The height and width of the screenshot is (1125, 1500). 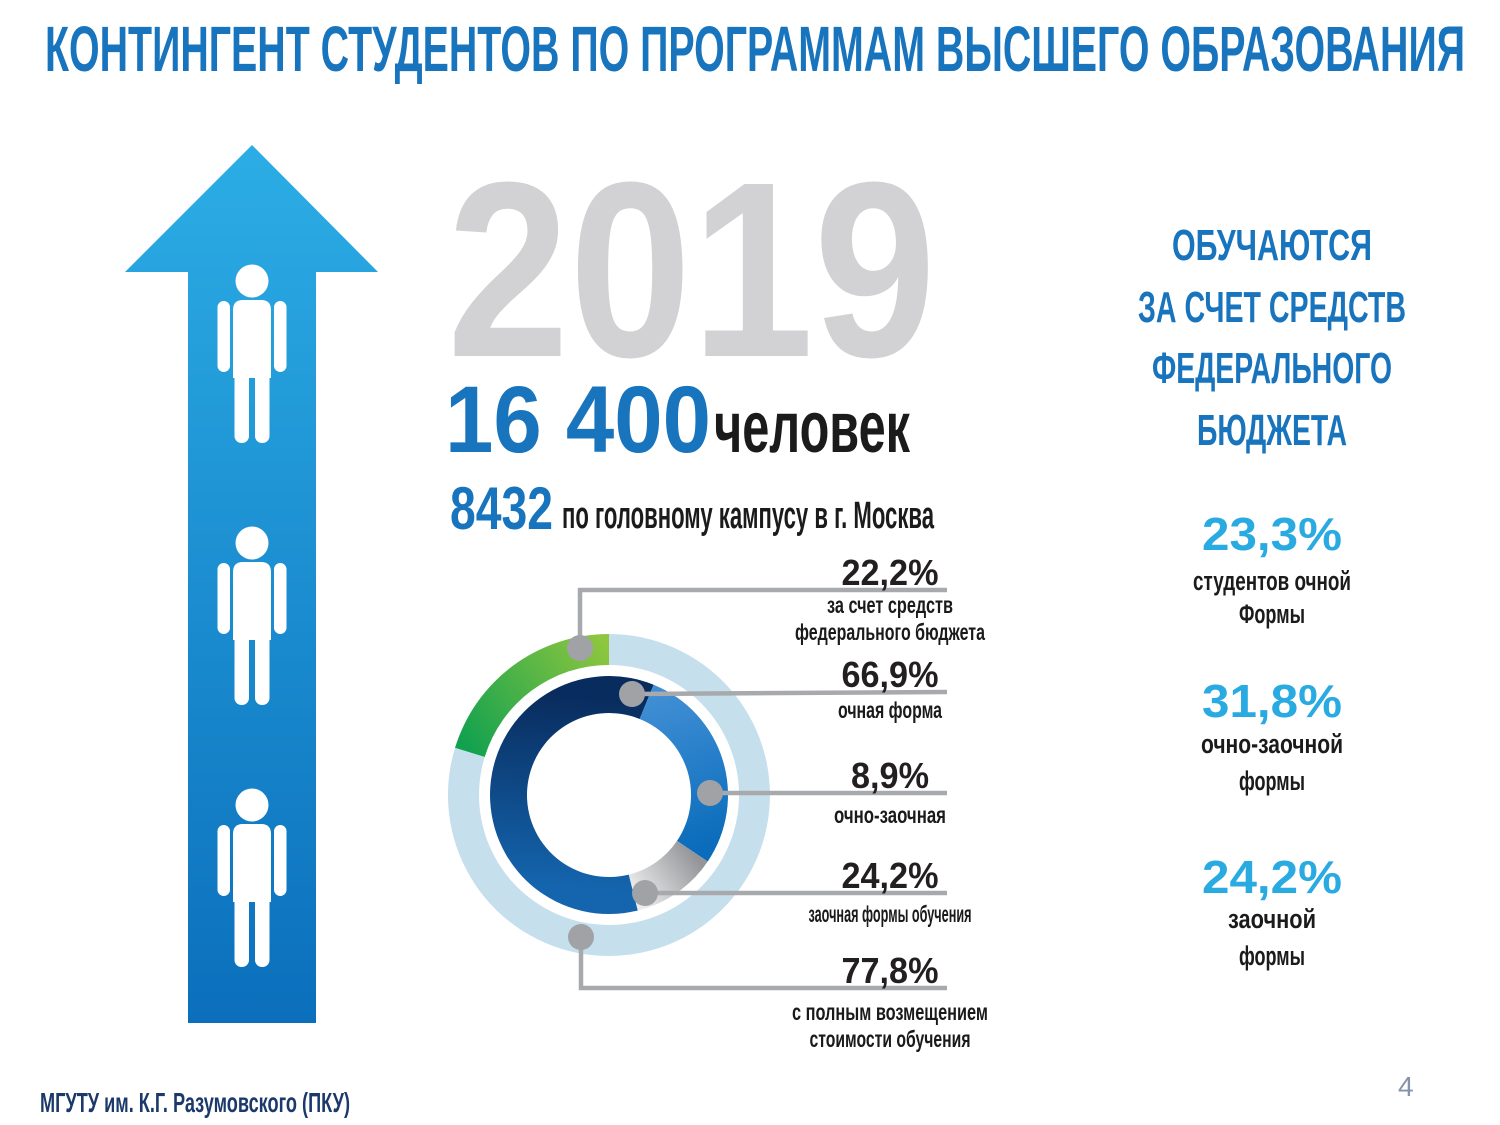 What do you see at coordinates (1272, 534) in the screenshot?
I see `stat-fulltime-value: 23,3%` at bounding box center [1272, 534].